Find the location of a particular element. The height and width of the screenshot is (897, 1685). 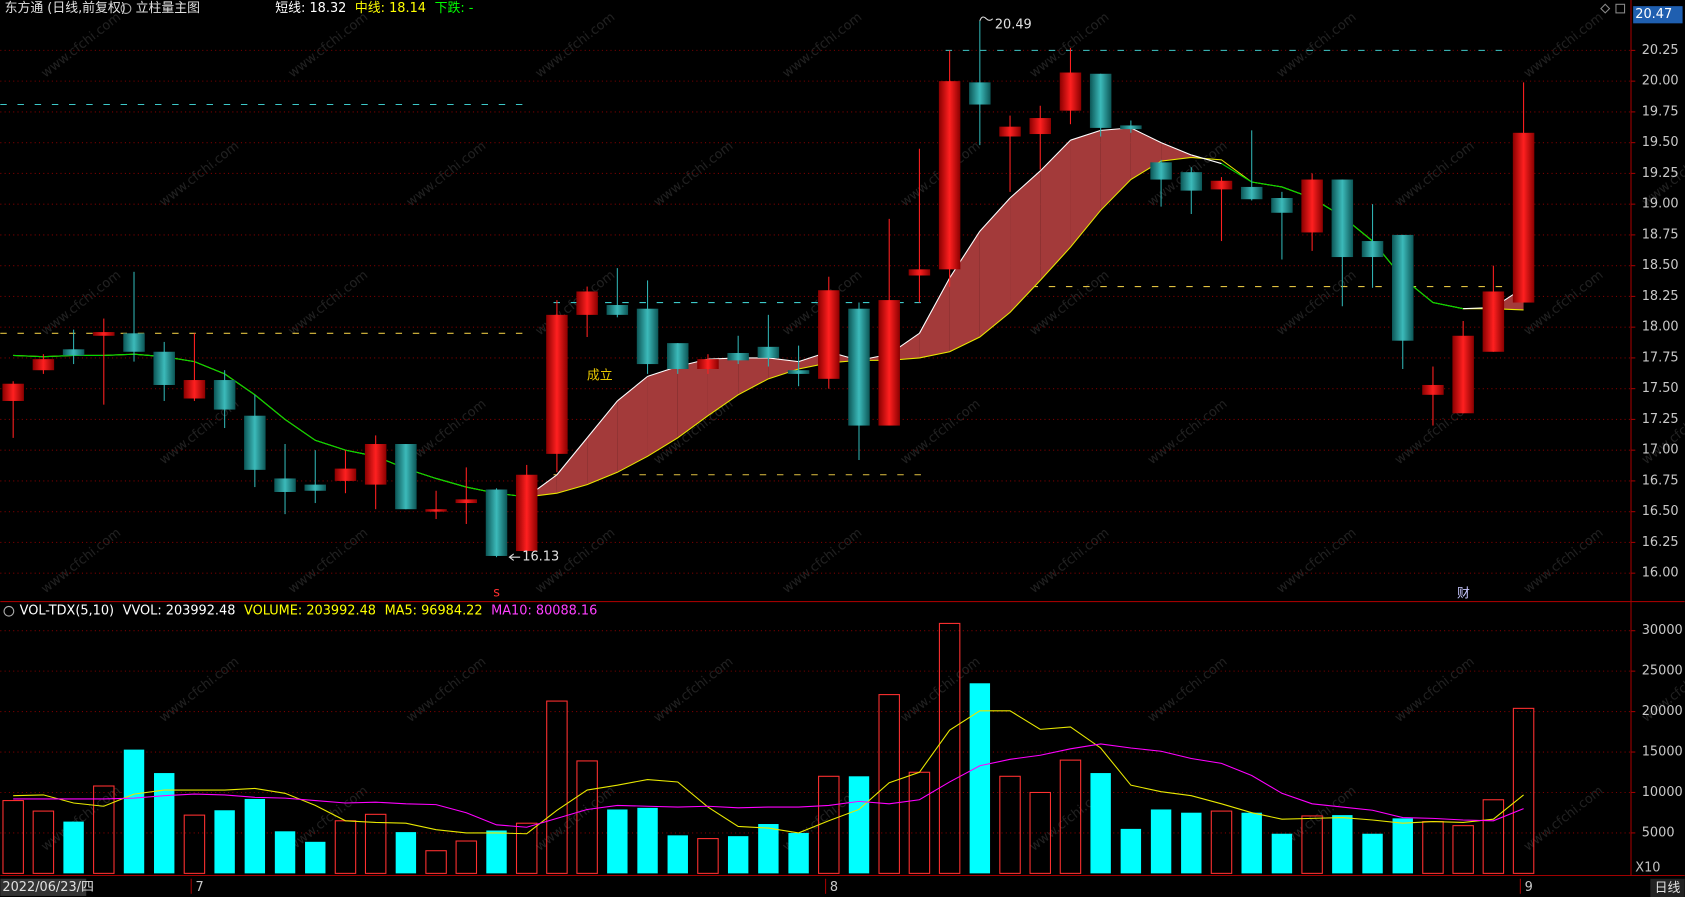

annotation: 财 is located at coordinates (1463, 594).